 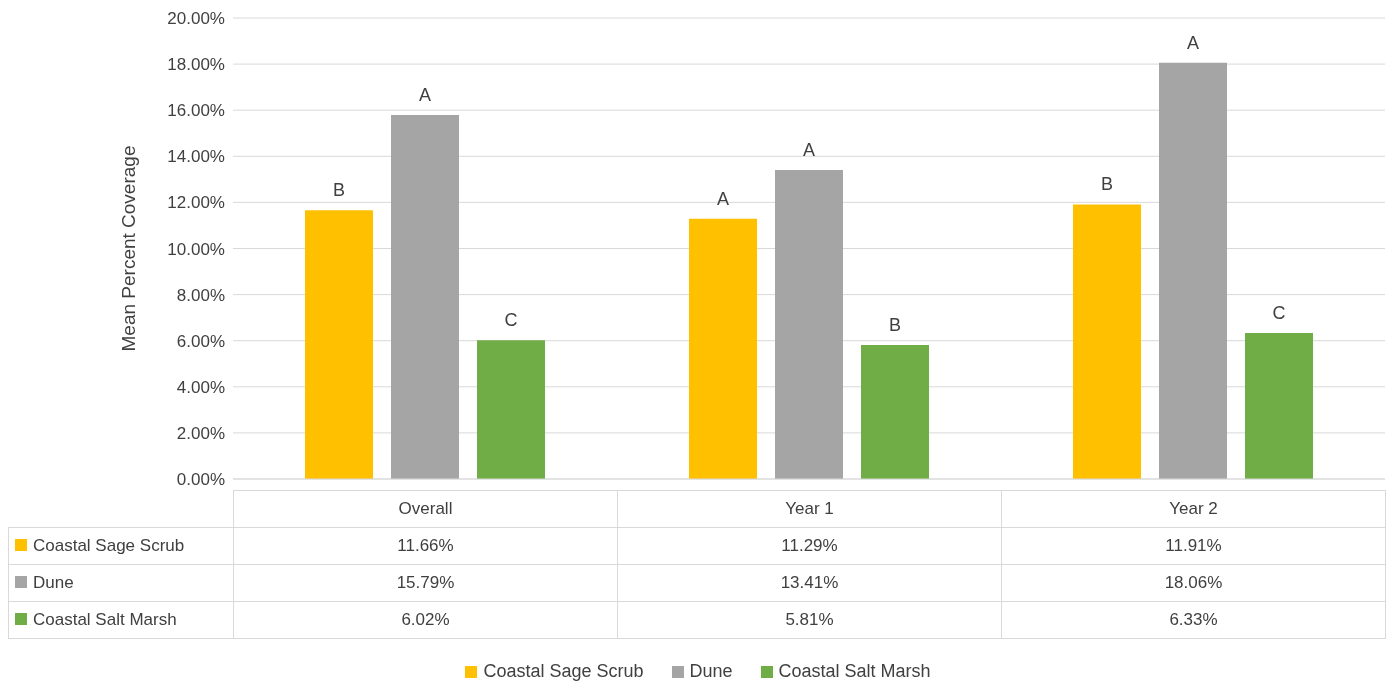 What do you see at coordinates (196, 157) in the screenshot?
I see `y-tick-label: 14.00%` at bounding box center [196, 157].